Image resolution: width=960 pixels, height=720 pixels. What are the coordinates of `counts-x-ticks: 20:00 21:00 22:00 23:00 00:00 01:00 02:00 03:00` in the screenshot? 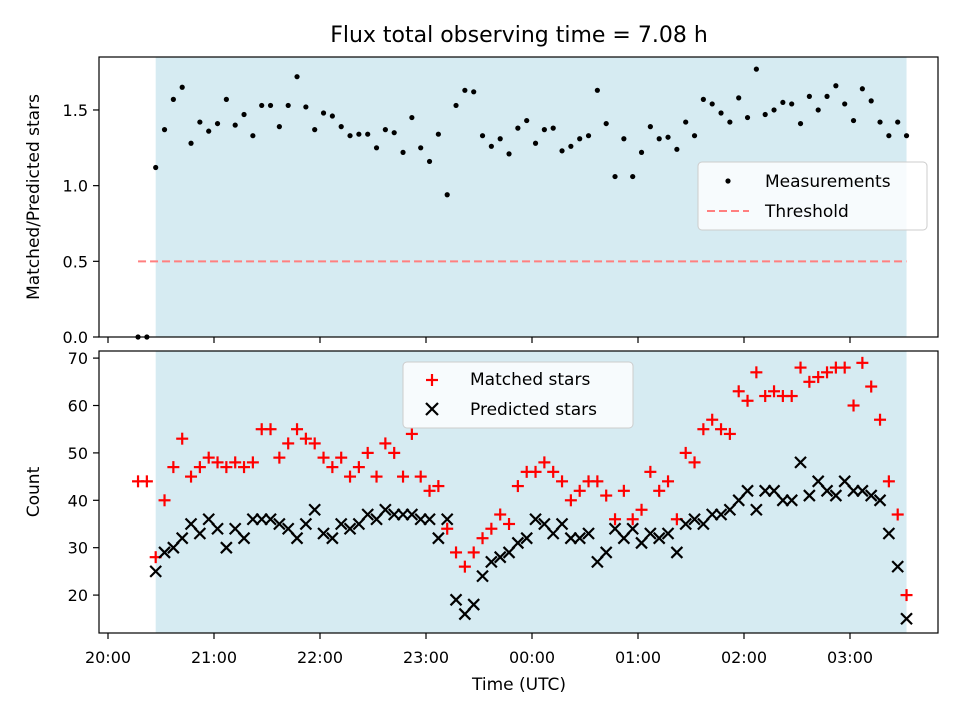 It's located at (479, 650).